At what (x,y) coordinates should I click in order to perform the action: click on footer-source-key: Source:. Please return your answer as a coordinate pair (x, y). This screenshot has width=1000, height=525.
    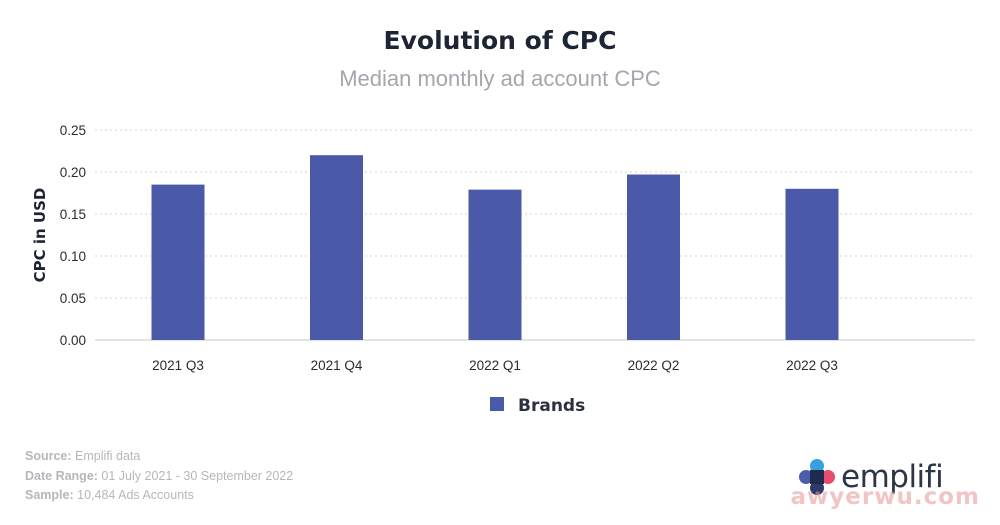
    Looking at the image, I should click on (48, 456).